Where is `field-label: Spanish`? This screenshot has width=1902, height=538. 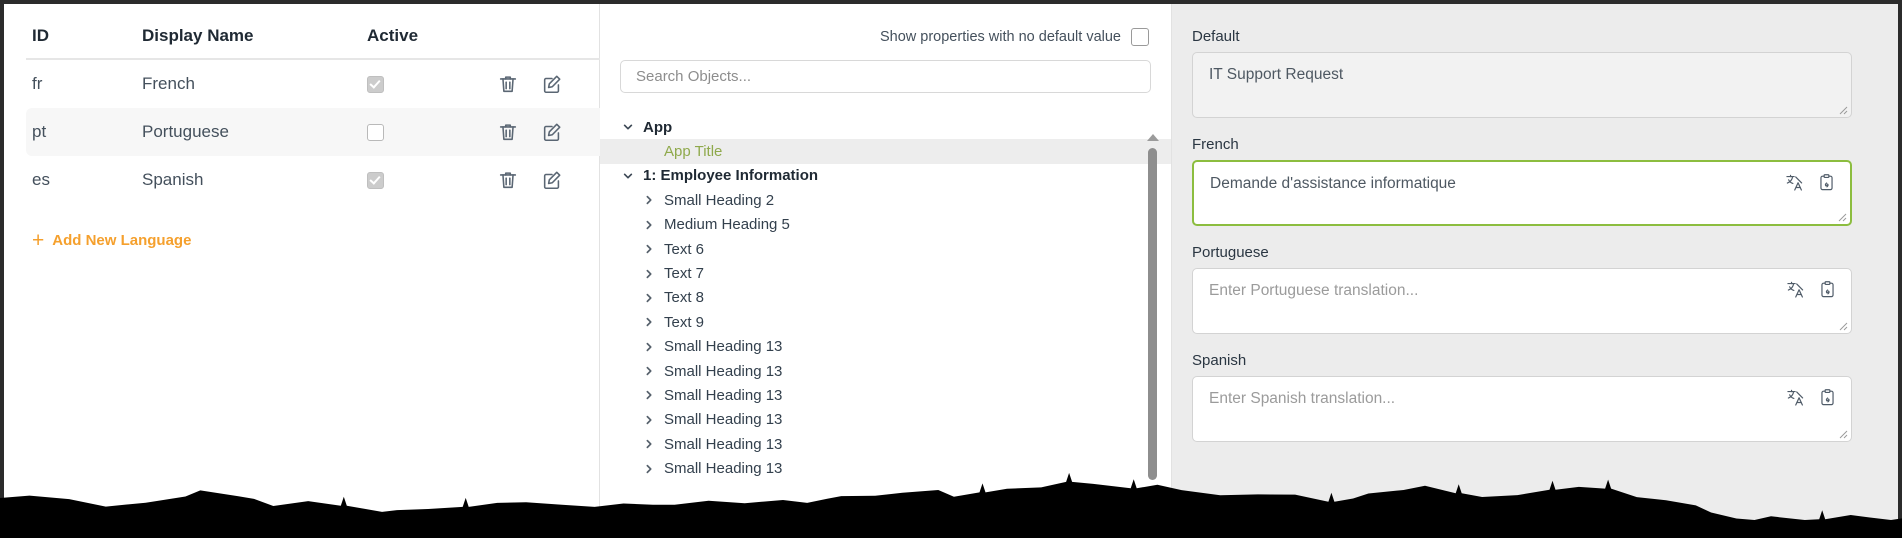 field-label: Spanish is located at coordinates (1219, 360).